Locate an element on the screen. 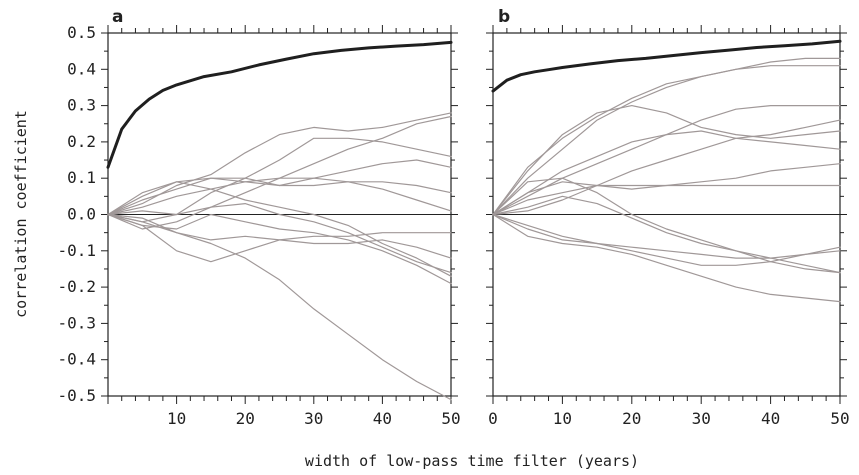 This screenshot has width=859, height=475. b-highlight-series-line is located at coordinates (666, 66).